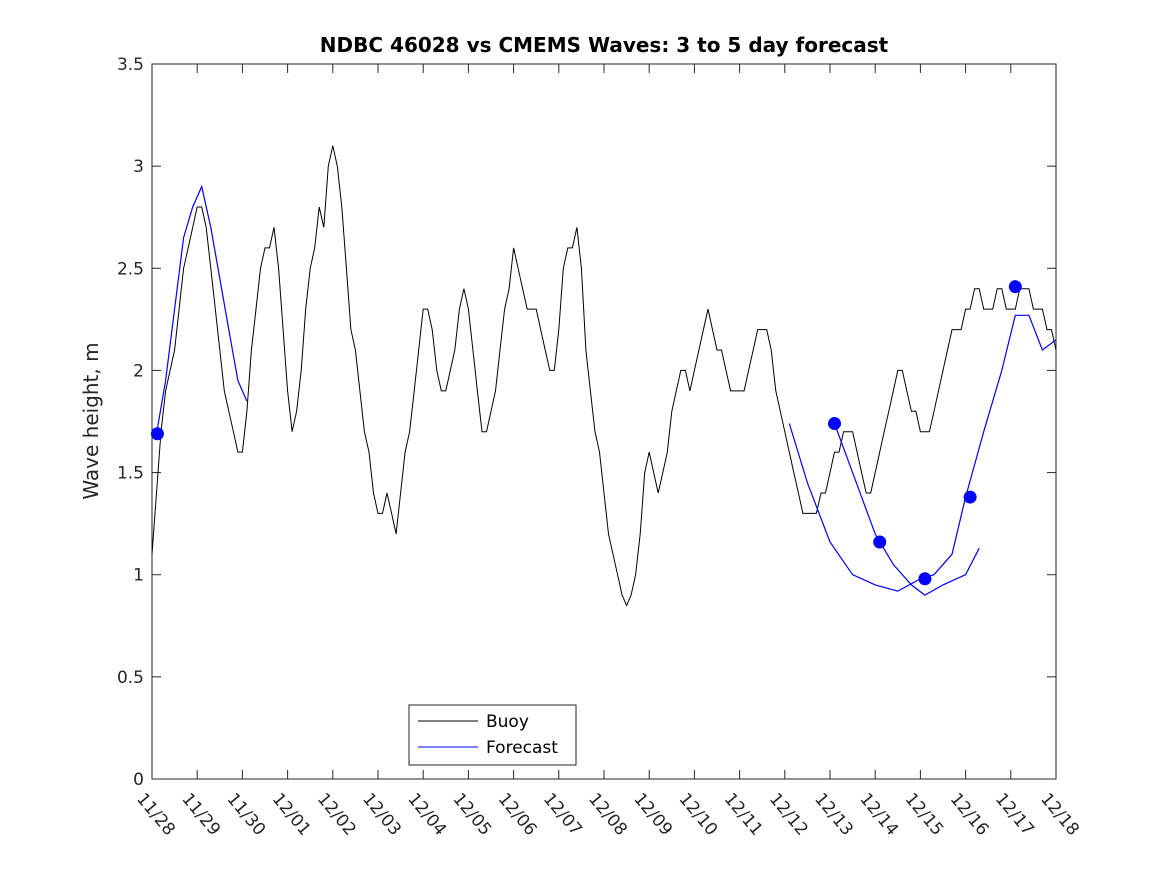 This screenshot has height=875, width=1167. I want to click on y-tick-label: 1, so click(138, 576).